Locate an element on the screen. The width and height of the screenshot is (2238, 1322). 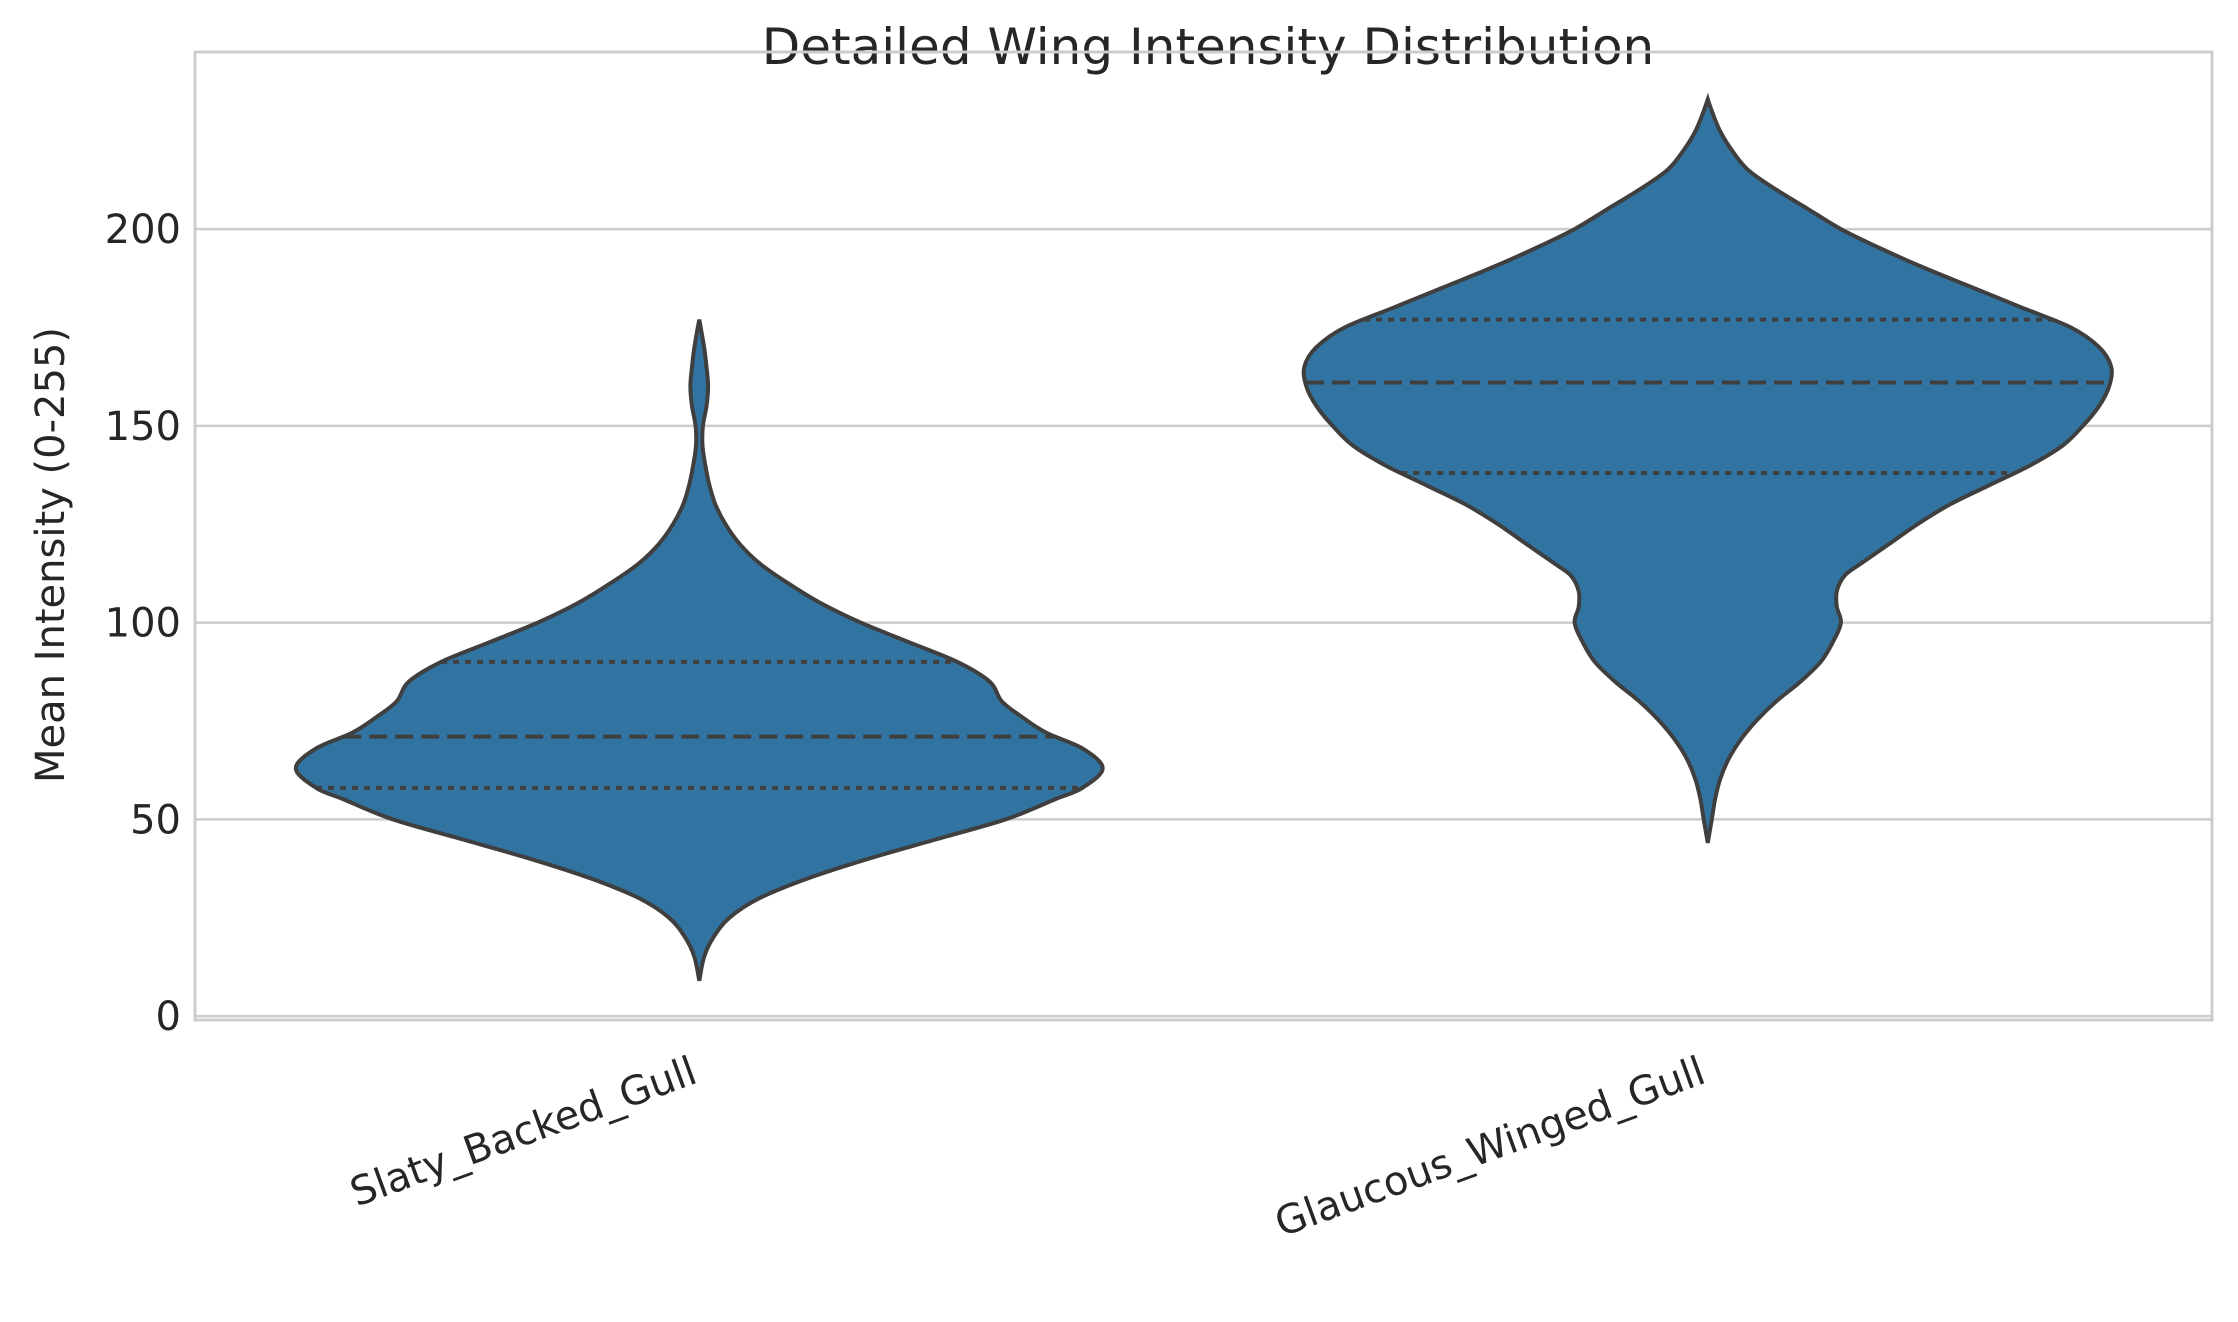
y-tick-label: 0 is located at coordinates (168, 1017).